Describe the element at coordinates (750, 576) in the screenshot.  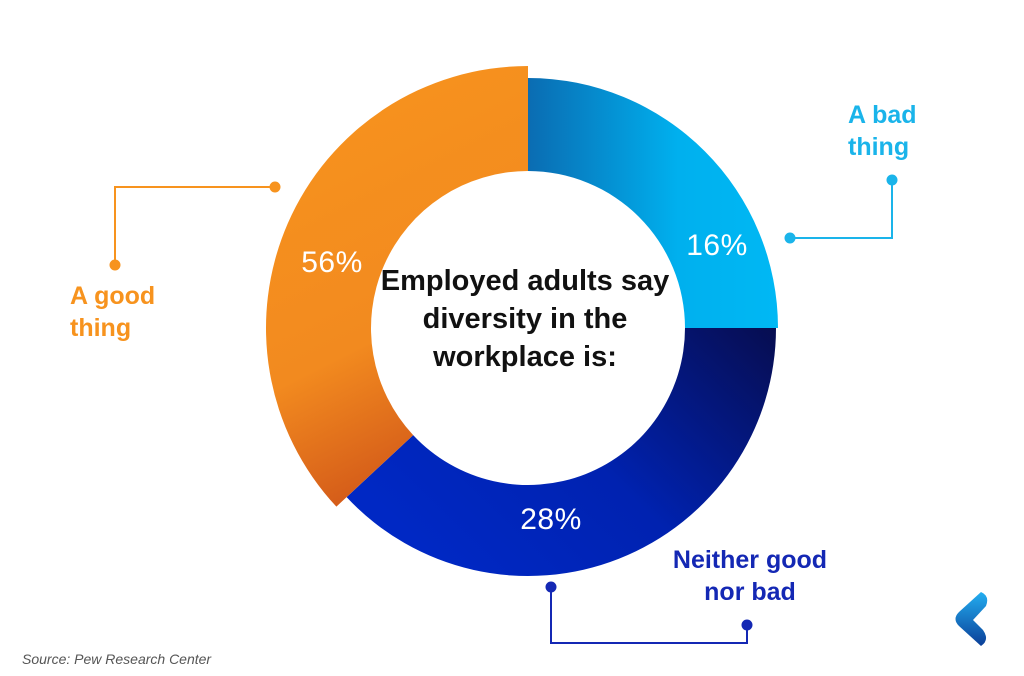
I see `legend-label-neither: Neither good nor bad` at that location.